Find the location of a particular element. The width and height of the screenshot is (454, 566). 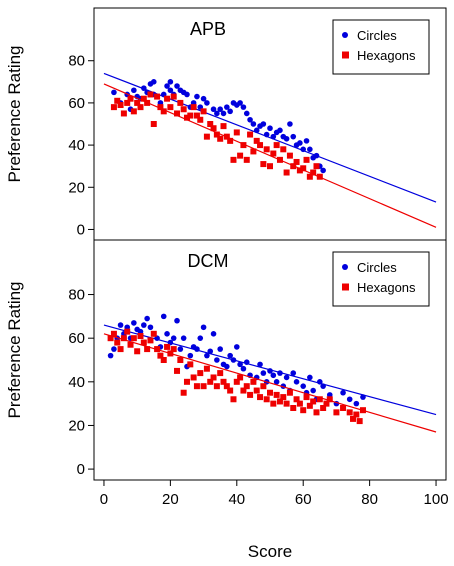

legend-label: Circles is located at coordinates (377, 35).